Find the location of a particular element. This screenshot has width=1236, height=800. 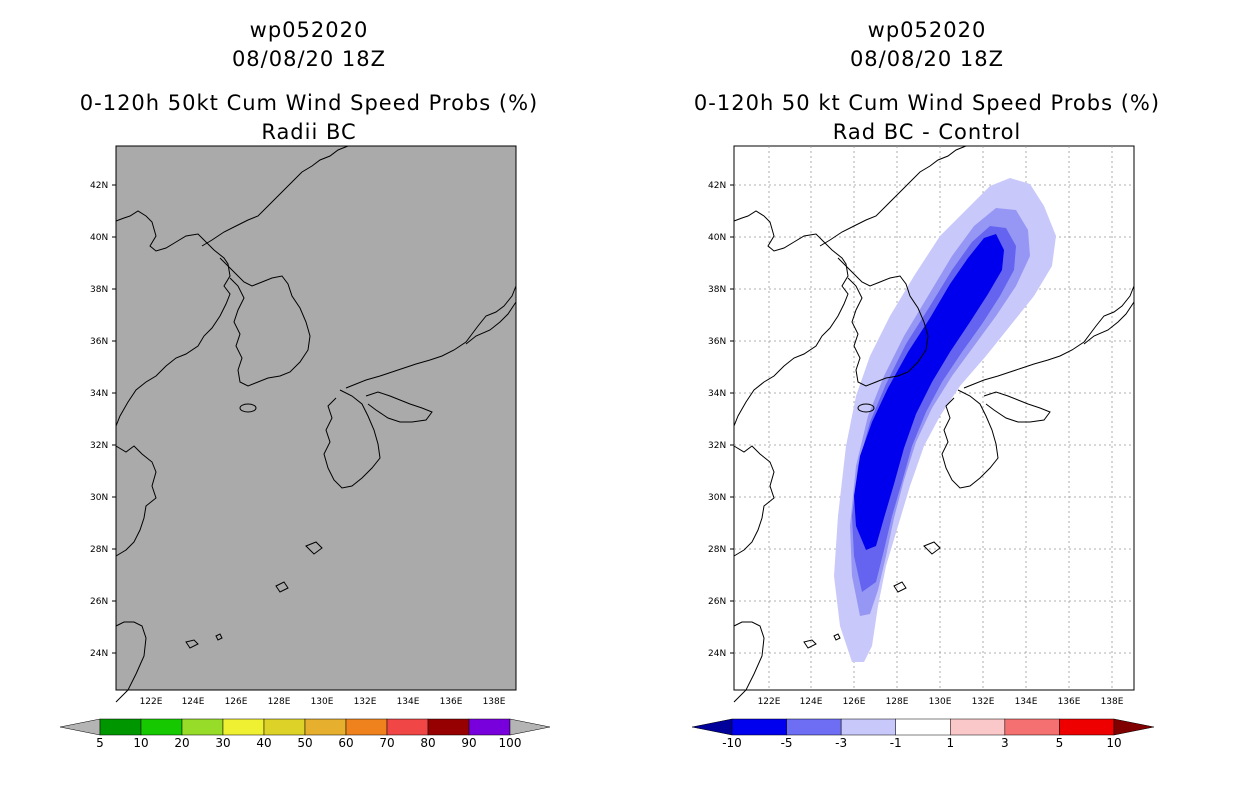

left-colorbar-label: 70 is located at coordinates (386, 743).